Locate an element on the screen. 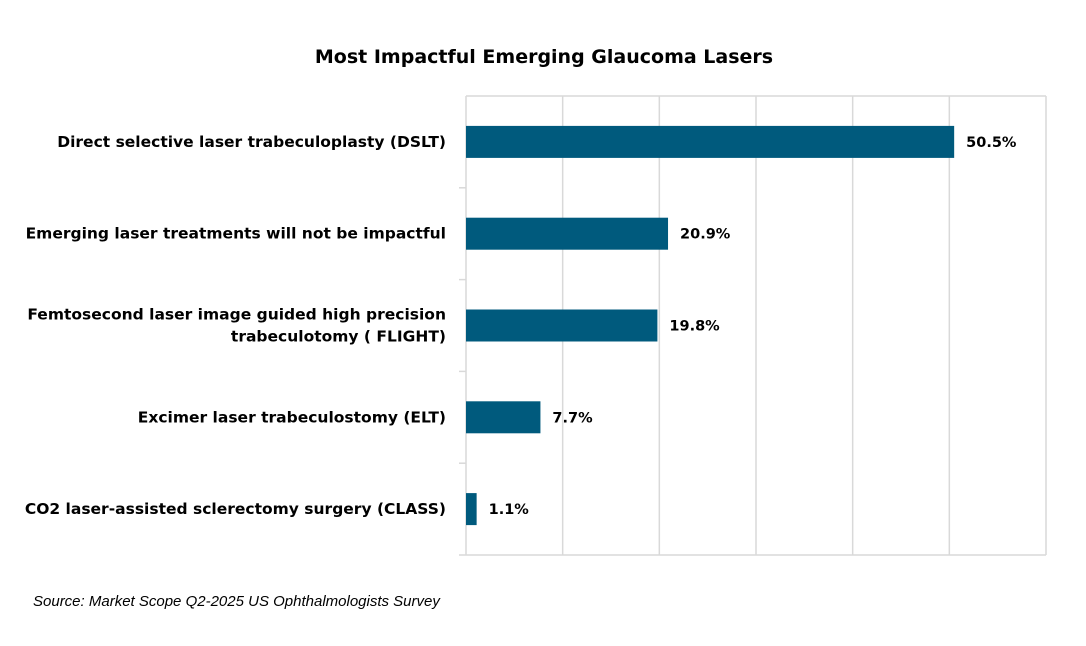  data-label: 7.7% is located at coordinates (572, 418).